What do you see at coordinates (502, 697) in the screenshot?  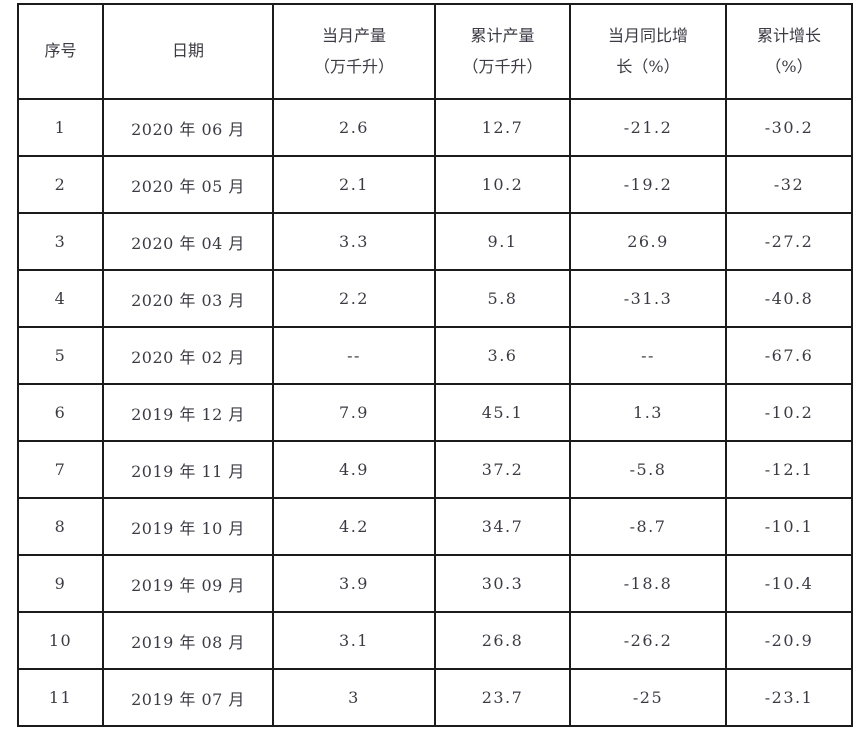 I see `cell-cumulative-production: 23.7` at bounding box center [502, 697].